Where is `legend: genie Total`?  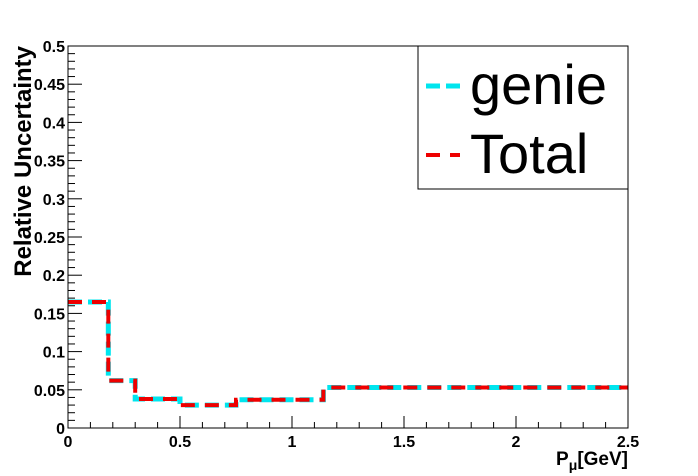 legend: genie Total is located at coordinates (523, 117).